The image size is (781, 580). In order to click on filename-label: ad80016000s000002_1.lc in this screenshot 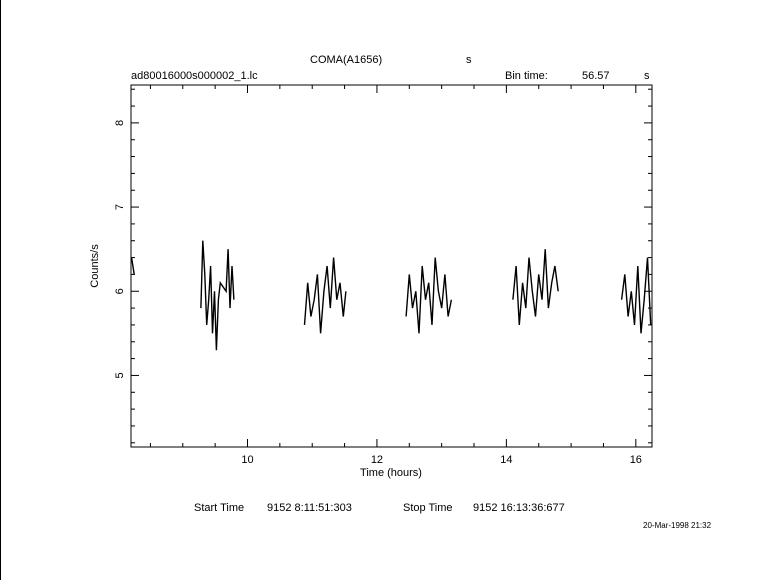, I will do `click(194, 76)`.